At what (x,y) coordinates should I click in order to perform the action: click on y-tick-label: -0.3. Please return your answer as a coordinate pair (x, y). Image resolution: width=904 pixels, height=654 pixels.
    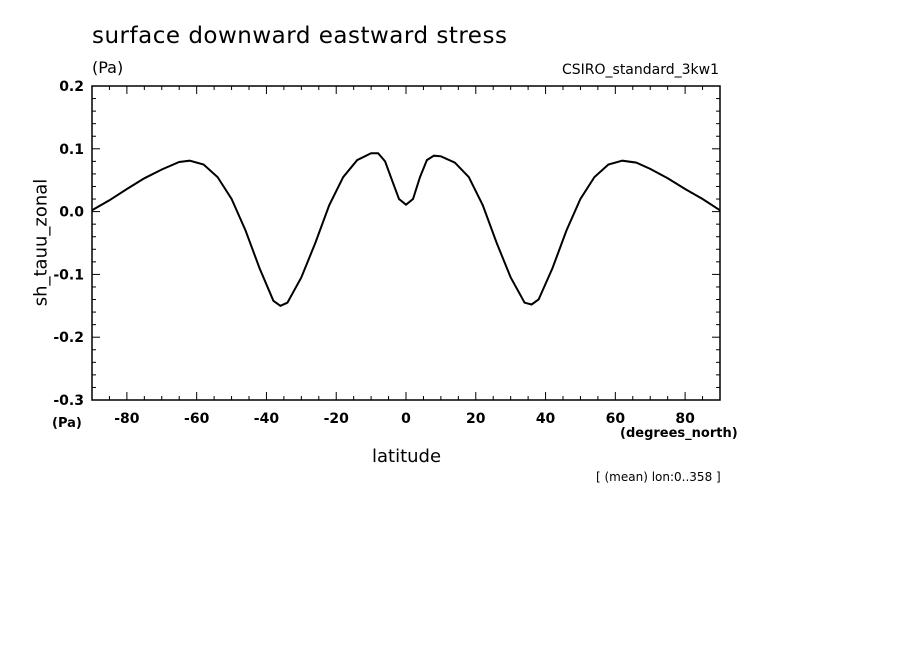
    Looking at the image, I should click on (68, 401).